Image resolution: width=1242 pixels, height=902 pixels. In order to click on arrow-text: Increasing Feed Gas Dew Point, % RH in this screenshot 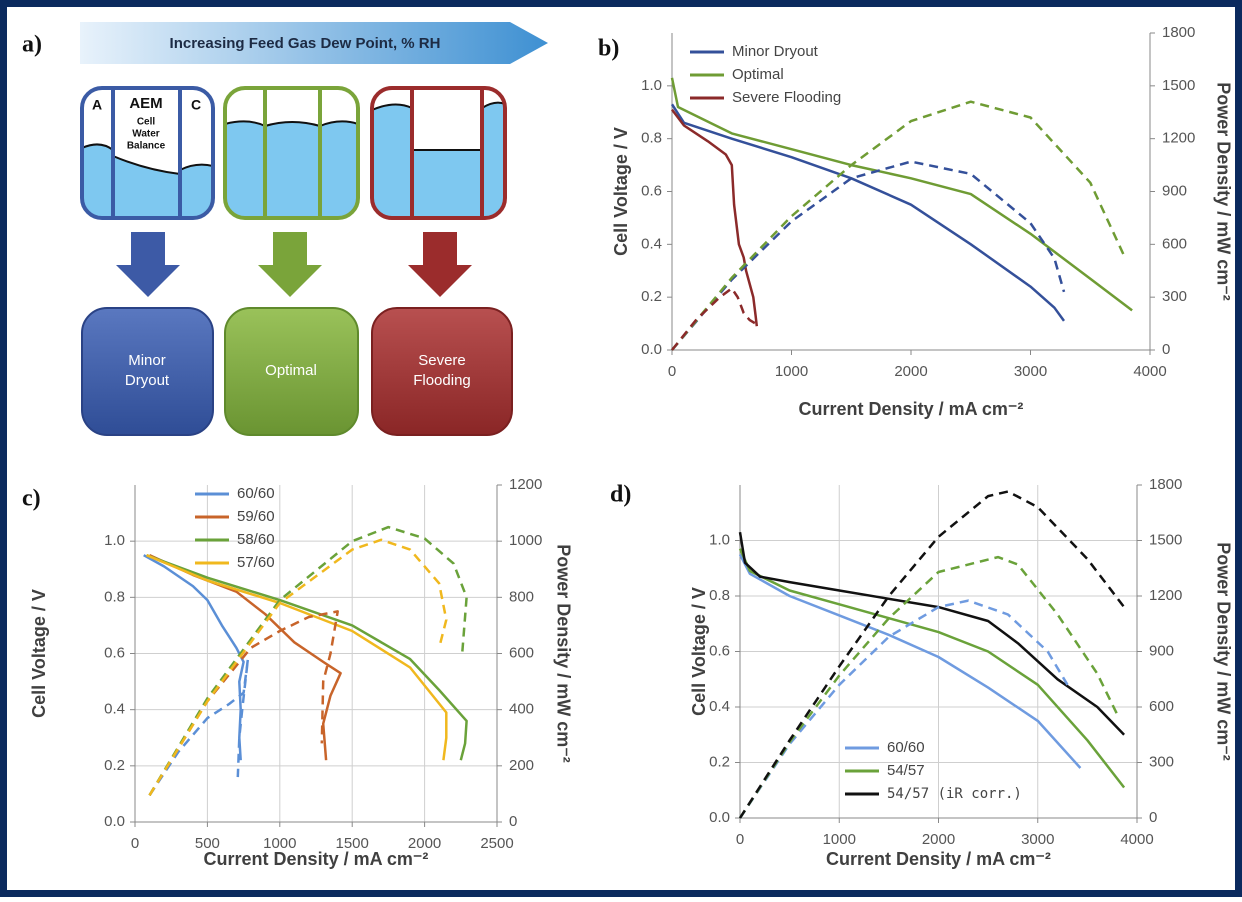, I will do `click(305, 43)`.